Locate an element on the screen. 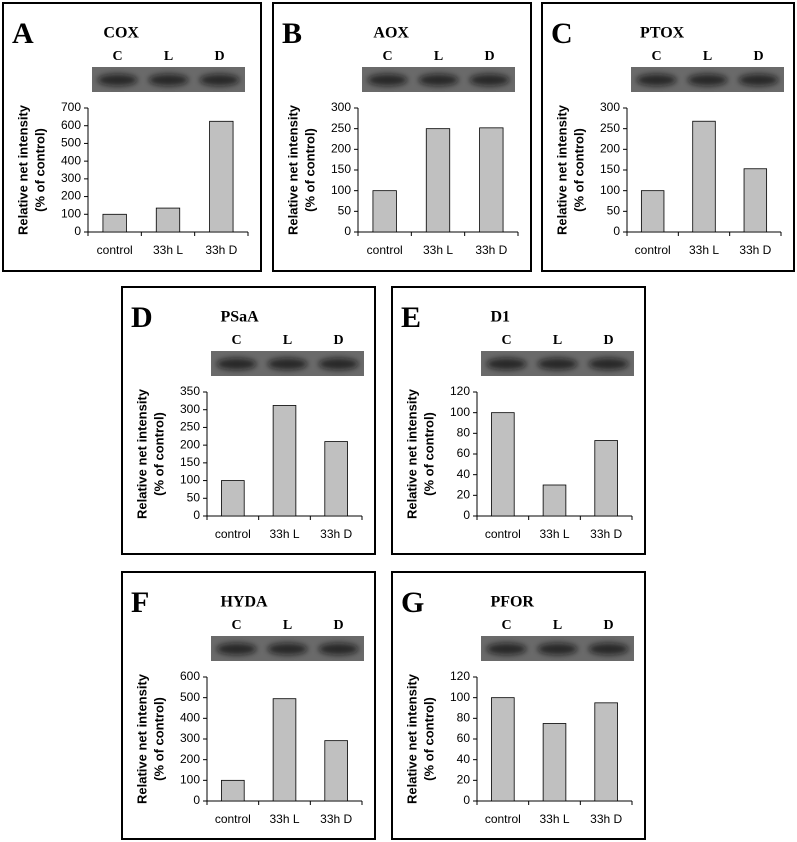 This screenshot has width=797, height=842. y-tick-label: 600 is located at coordinates (71, 125).